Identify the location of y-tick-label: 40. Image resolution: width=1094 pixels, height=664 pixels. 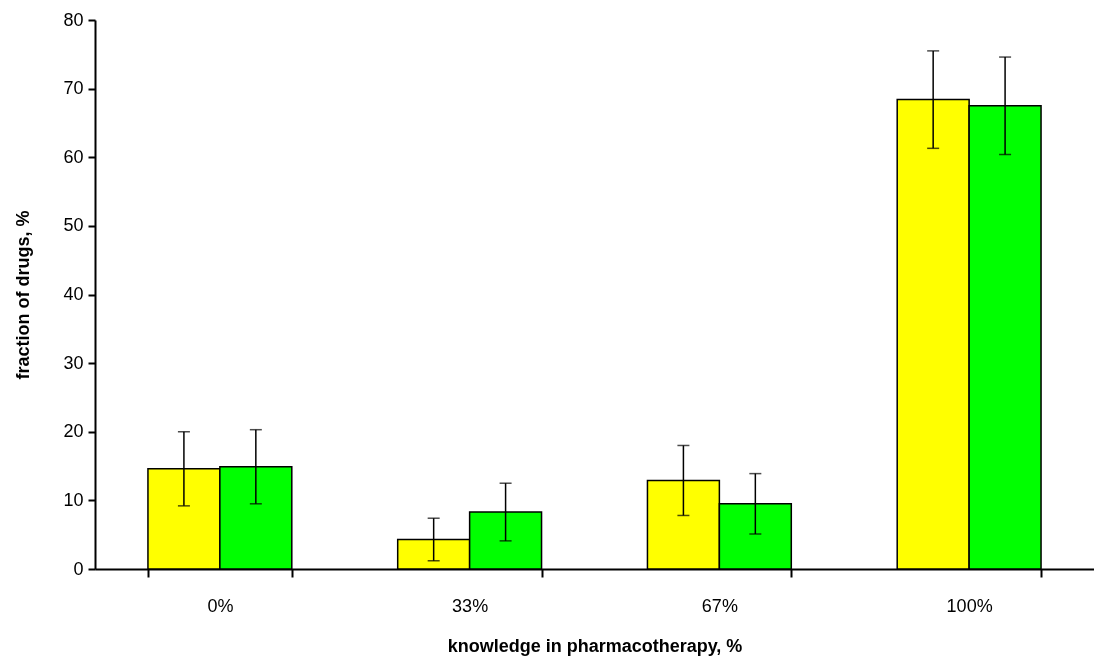
(73, 294).